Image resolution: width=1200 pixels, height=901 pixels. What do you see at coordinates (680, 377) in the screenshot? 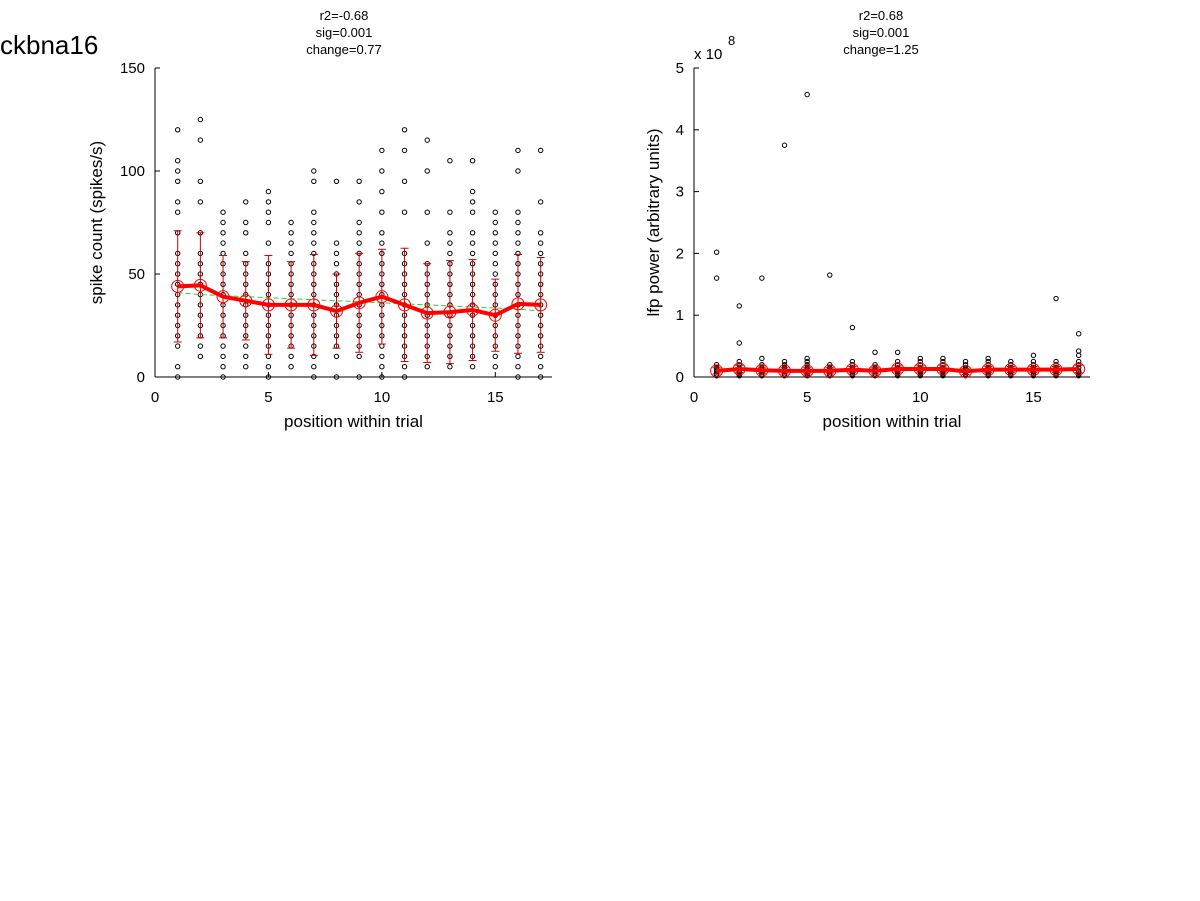
I see `y-tick-label: 0` at bounding box center [680, 377].